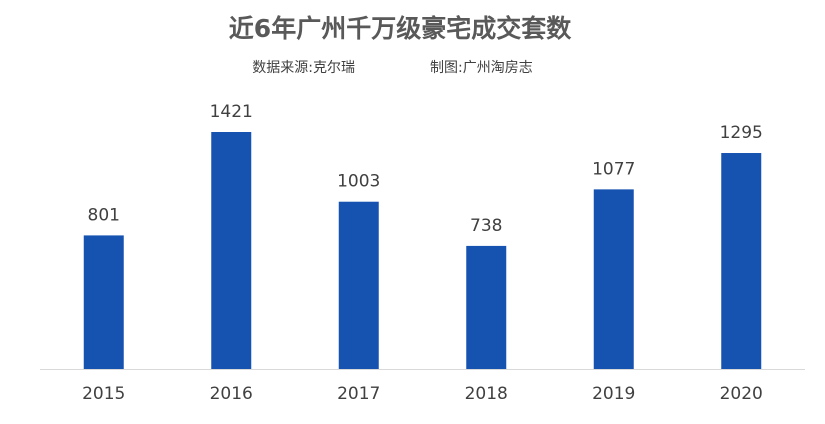 Image resolution: width=825 pixels, height=424 pixels. I want to click on x-tick-label: 2020, so click(741, 394).